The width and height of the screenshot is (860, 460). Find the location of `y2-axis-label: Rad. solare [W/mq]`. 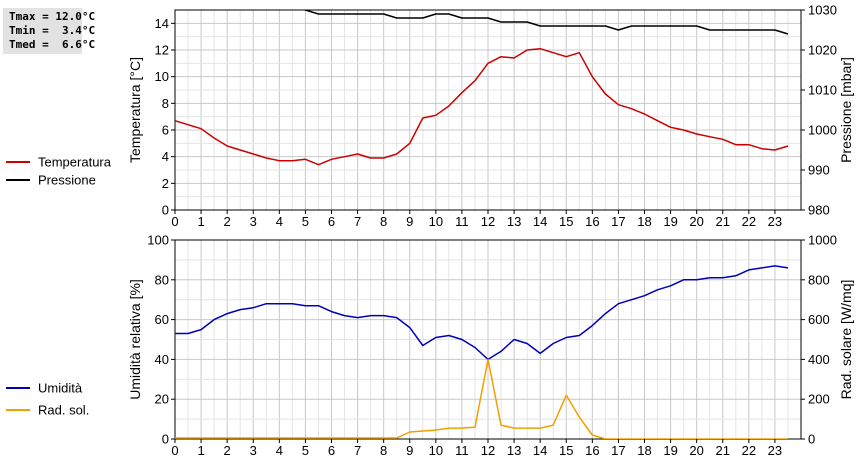

y2-axis-label: Rad. solare [W/mq] is located at coordinates (846, 340).